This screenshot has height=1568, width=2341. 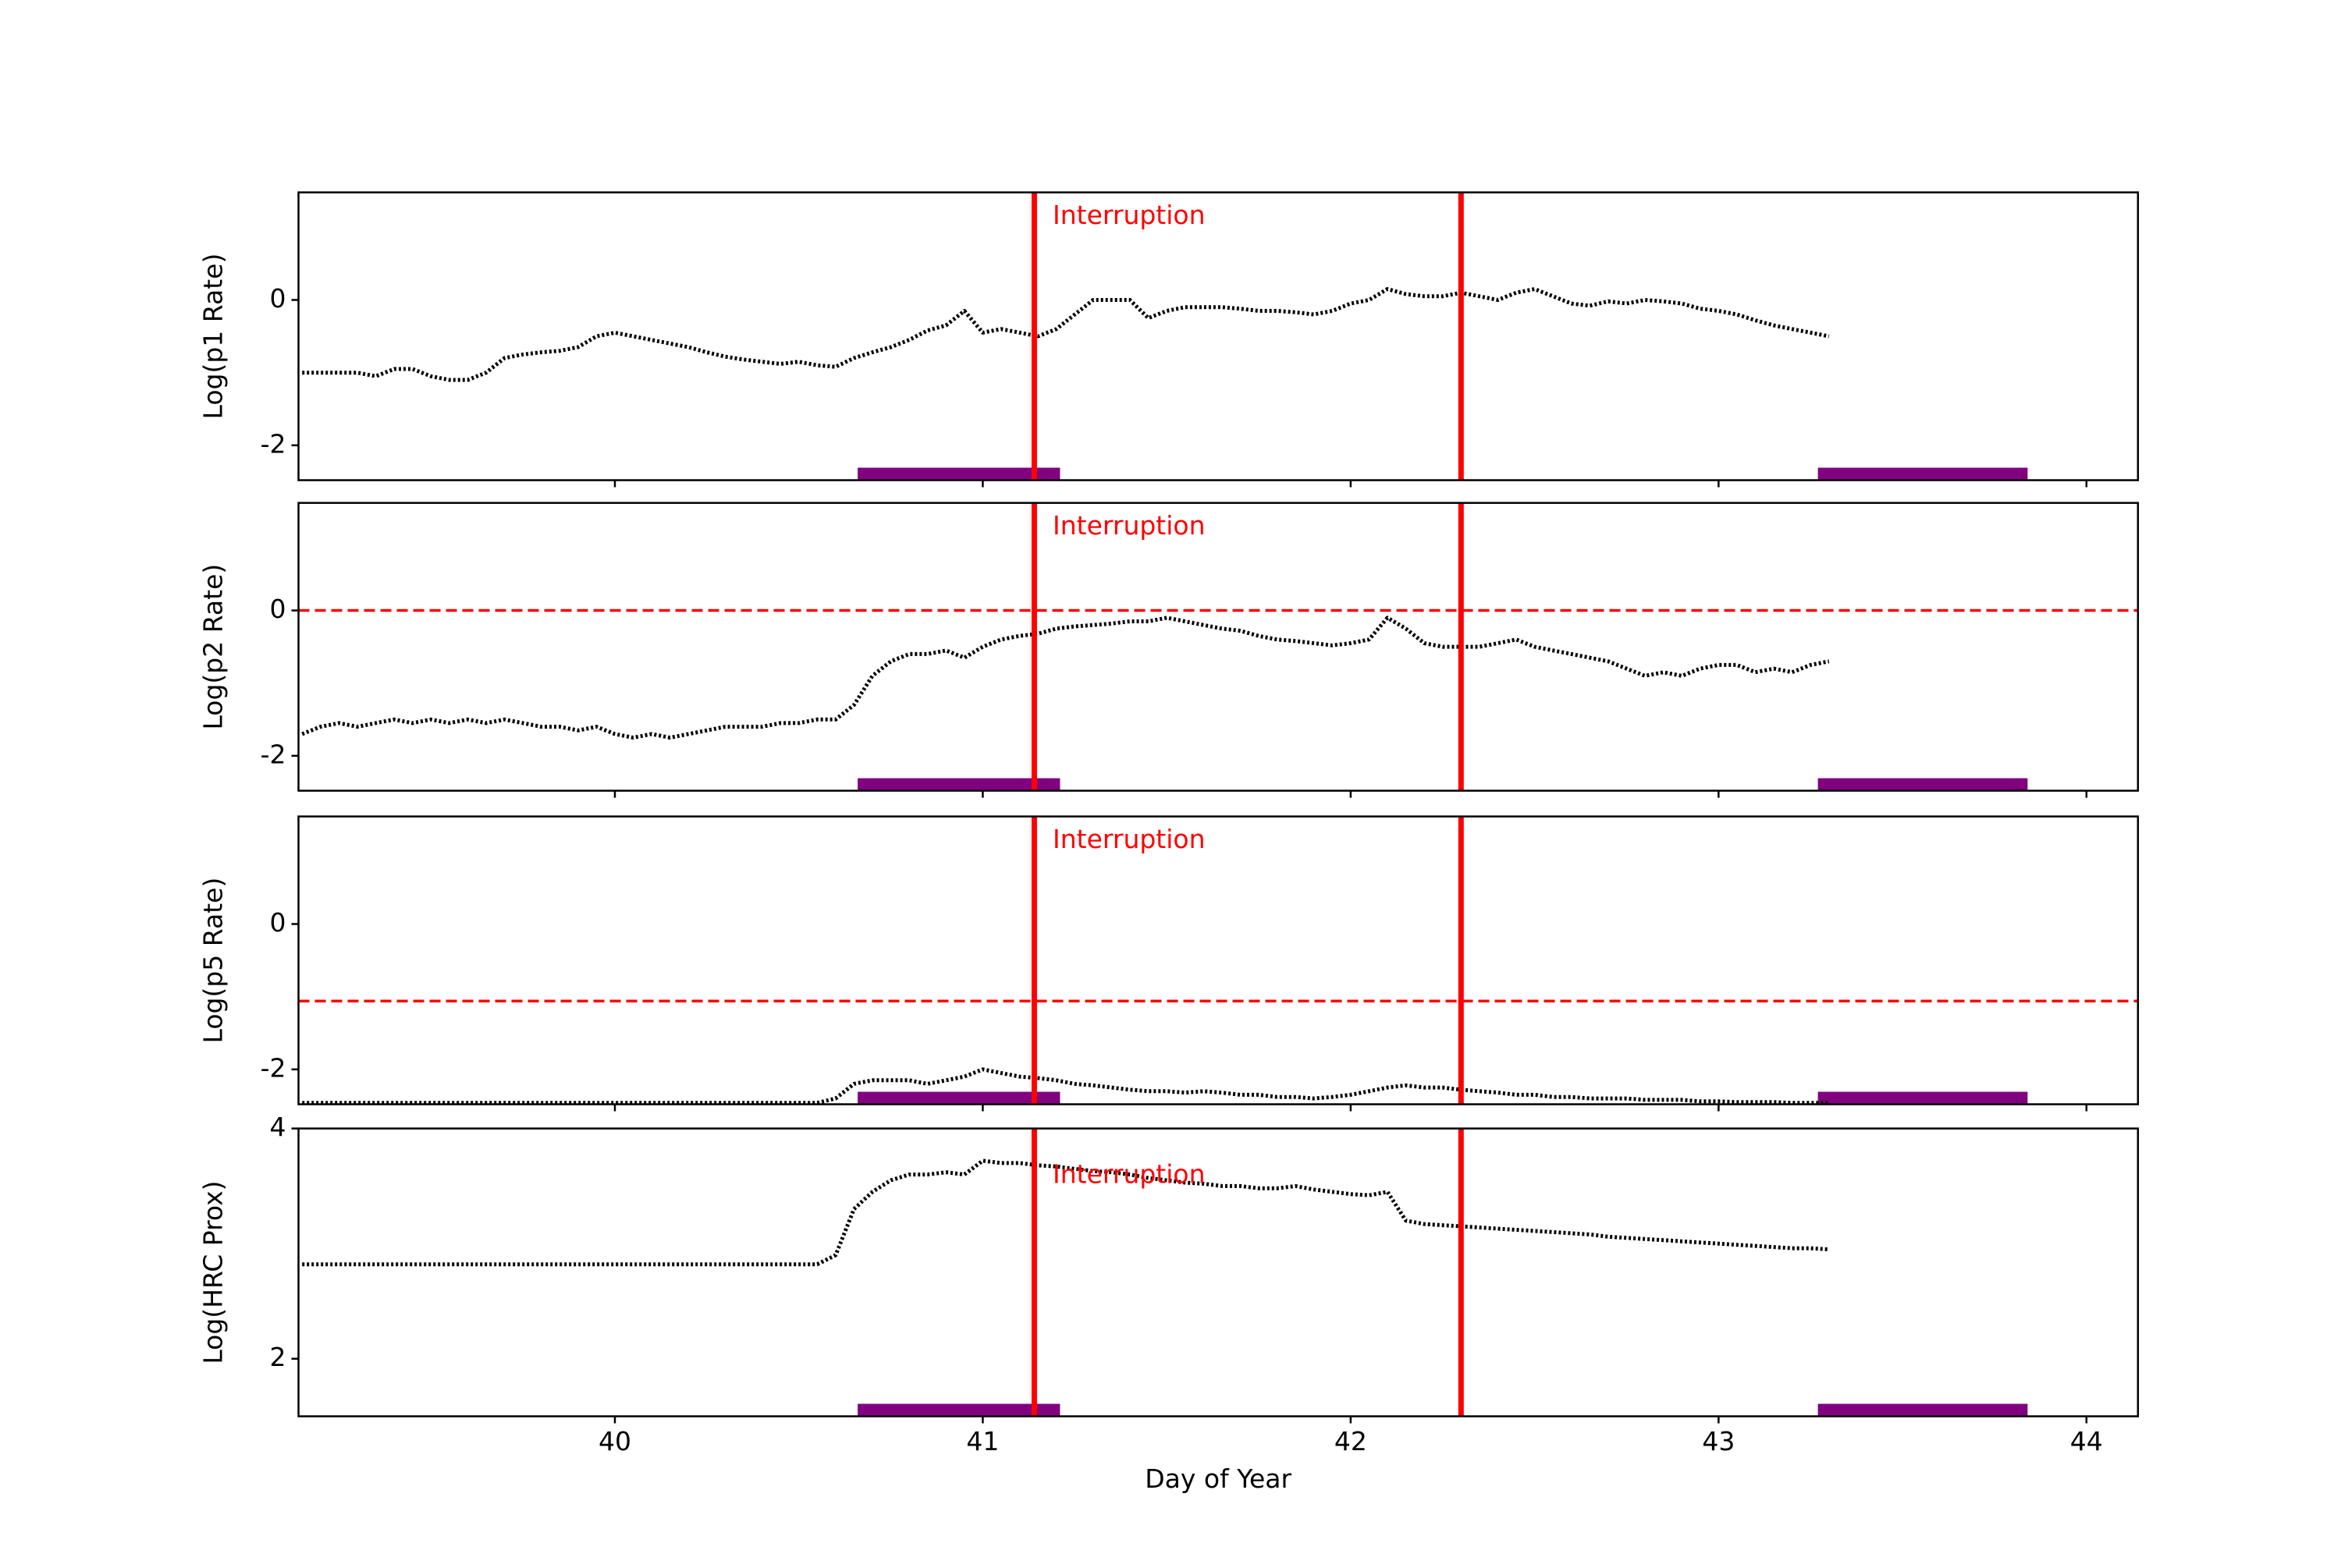 What do you see at coordinates (1218, 1479) in the screenshot?
I see `x-axis-label: Day of Year` at bounding box center [1218, 1479].